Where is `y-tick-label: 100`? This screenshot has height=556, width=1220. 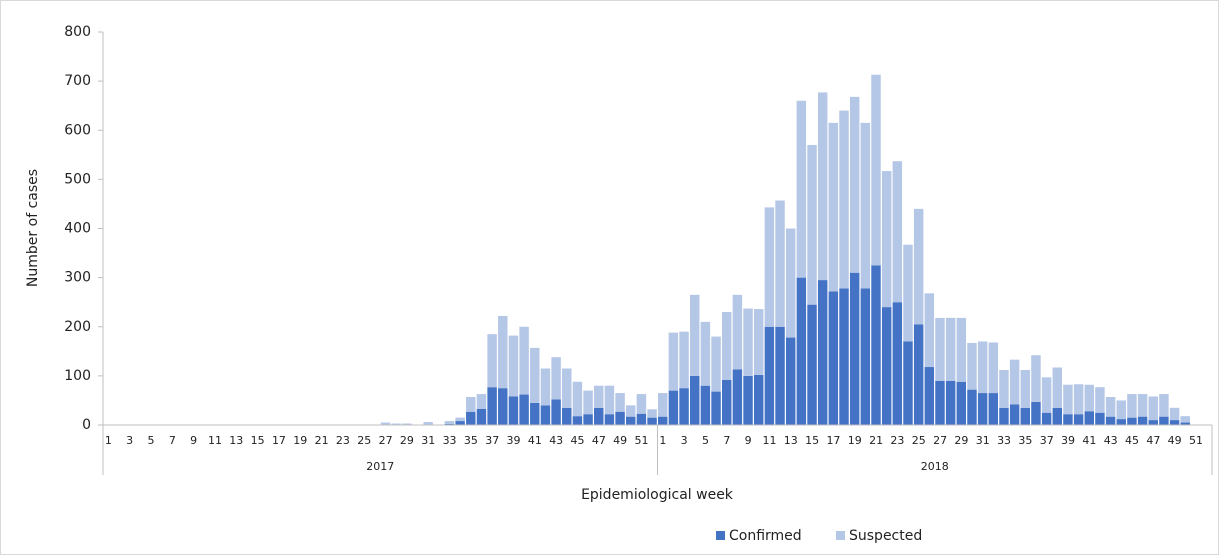 y-tick-label: 100 is located at coordinates (77, 376).